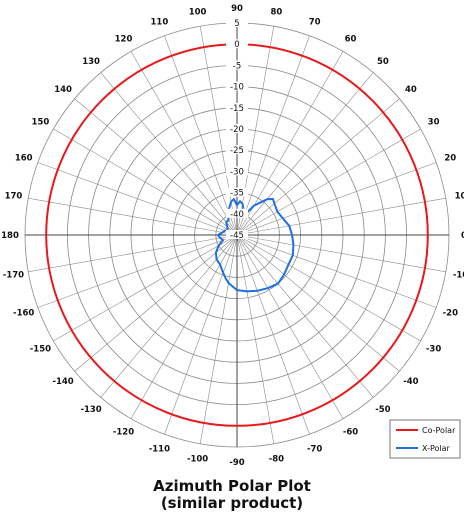 The image size is (464, 522). What do you see at coordinates (276, 460) in the screenshot?
I see `angle-tick-label: -80` at bounding box center [276, 460].